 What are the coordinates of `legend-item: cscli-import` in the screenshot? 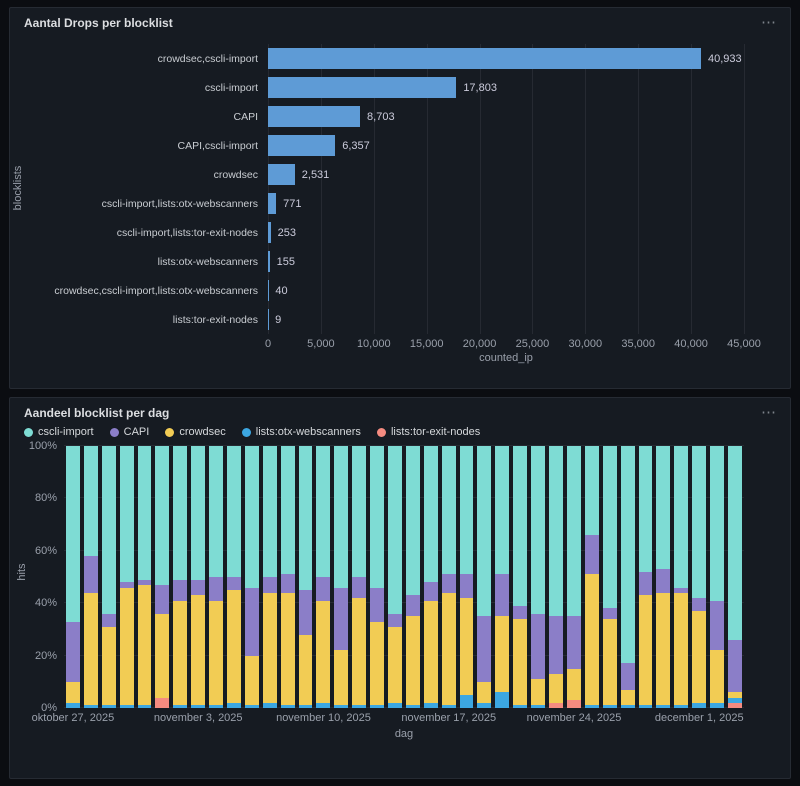 It's located at (59, 432).